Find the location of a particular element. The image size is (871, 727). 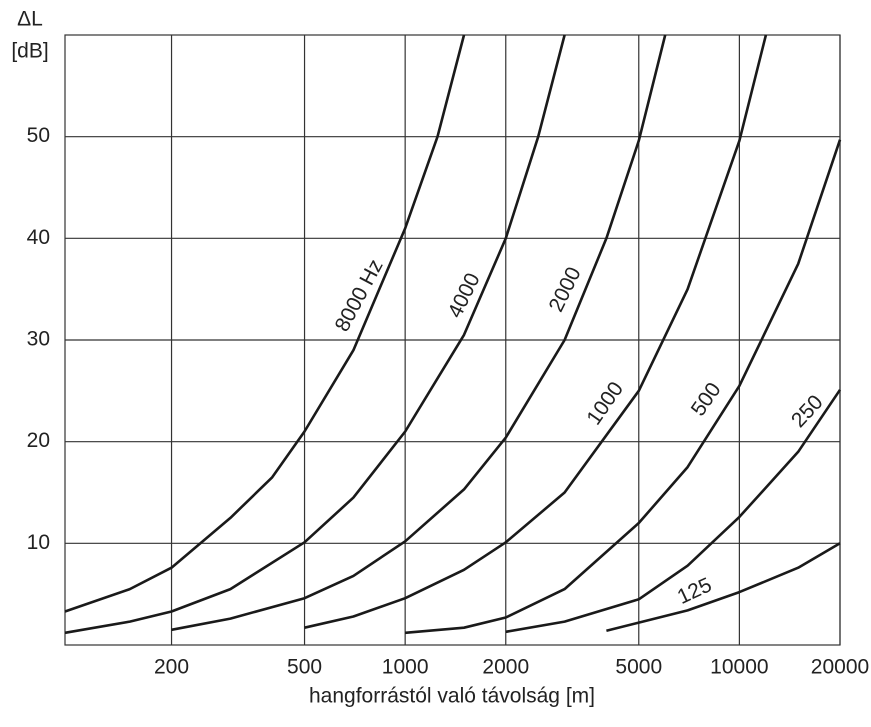

y-axis-unit: [dB] is located at coordinates (29, 51).